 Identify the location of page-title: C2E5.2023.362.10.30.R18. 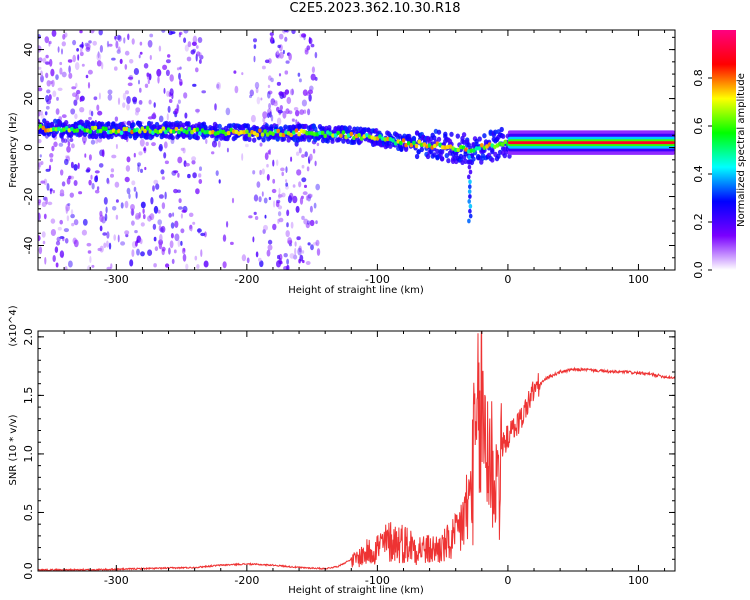
(375, 8).